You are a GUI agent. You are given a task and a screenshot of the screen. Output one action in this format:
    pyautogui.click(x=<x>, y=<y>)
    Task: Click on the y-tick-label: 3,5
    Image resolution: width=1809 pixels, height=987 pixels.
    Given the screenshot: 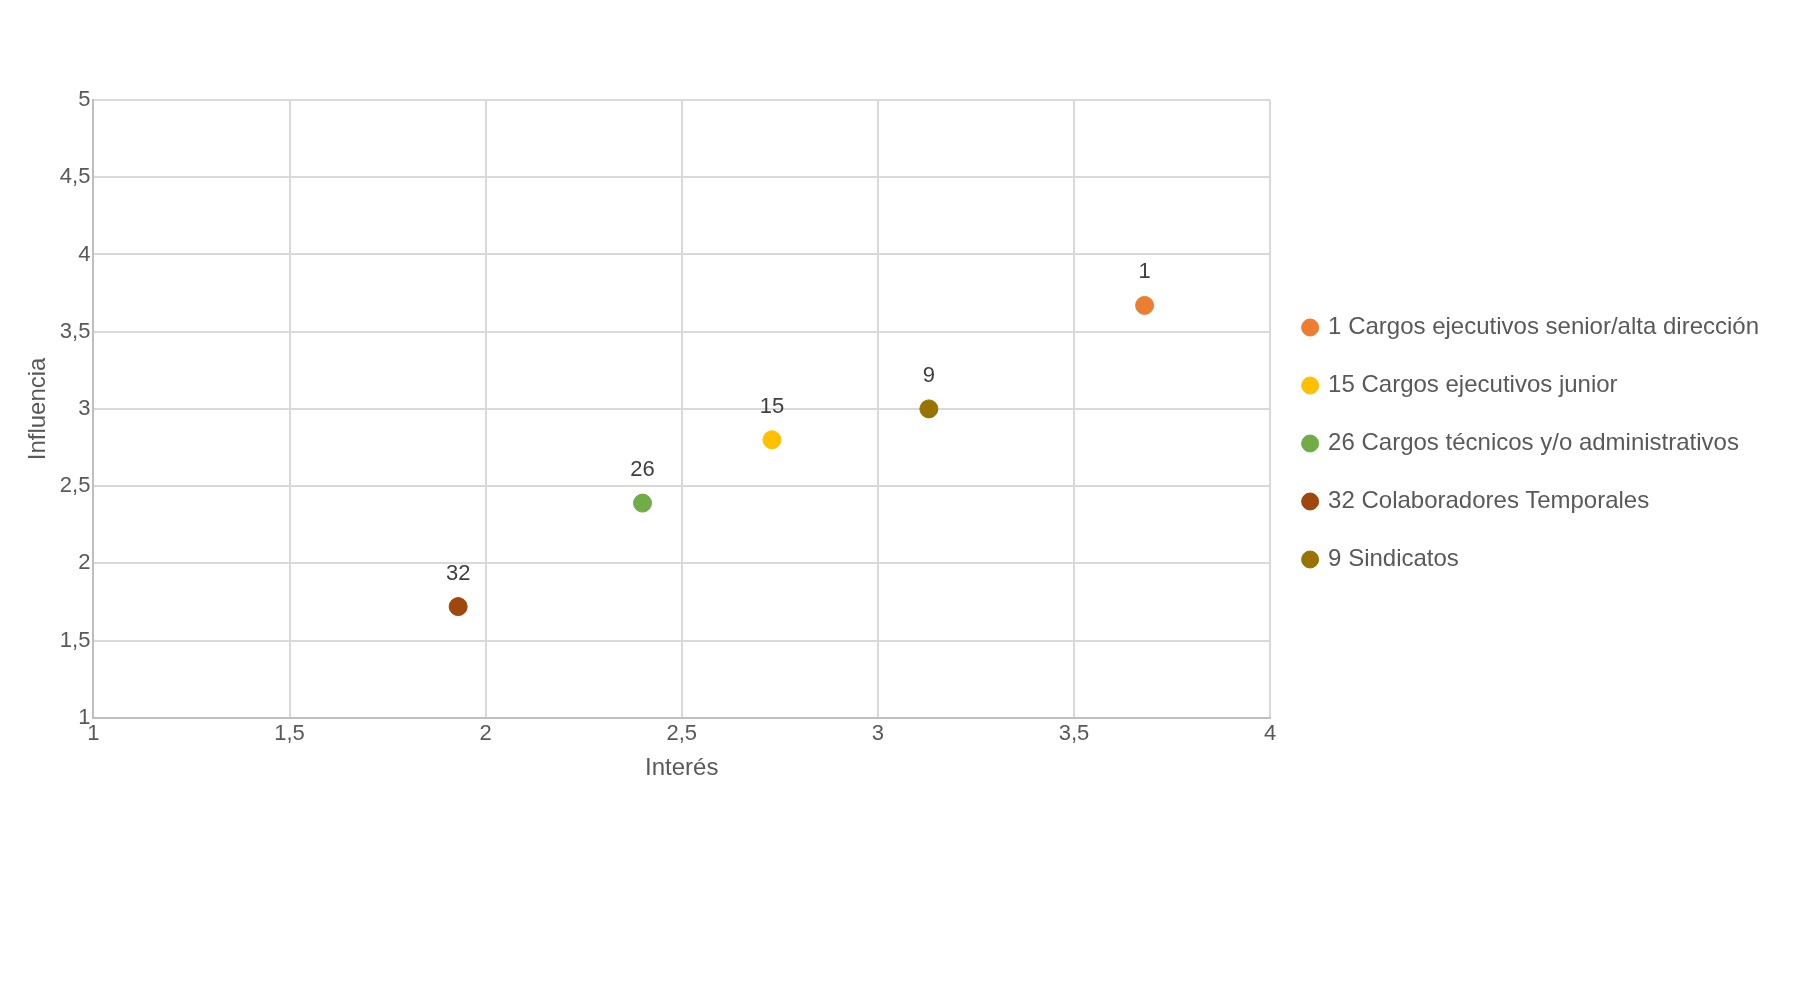 What is the action you would take?
    pyautogui.click(x=75, y=330)
    